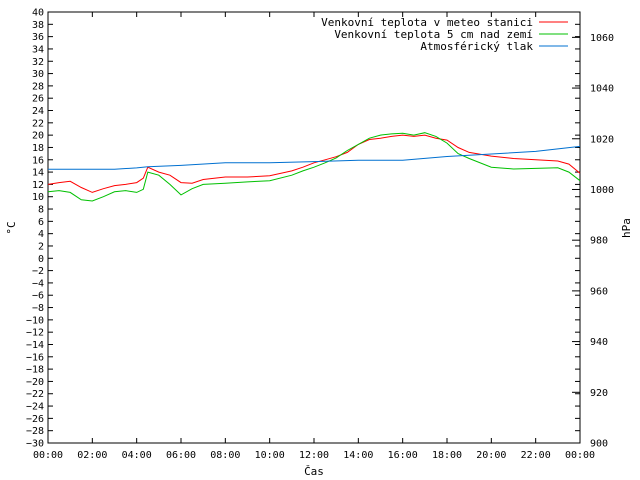 The height and width of the screenshot is (480, 640). Describe the element at coordinates (38, 25) in the screenshot. I see `y-tick-label: 38` at that location.